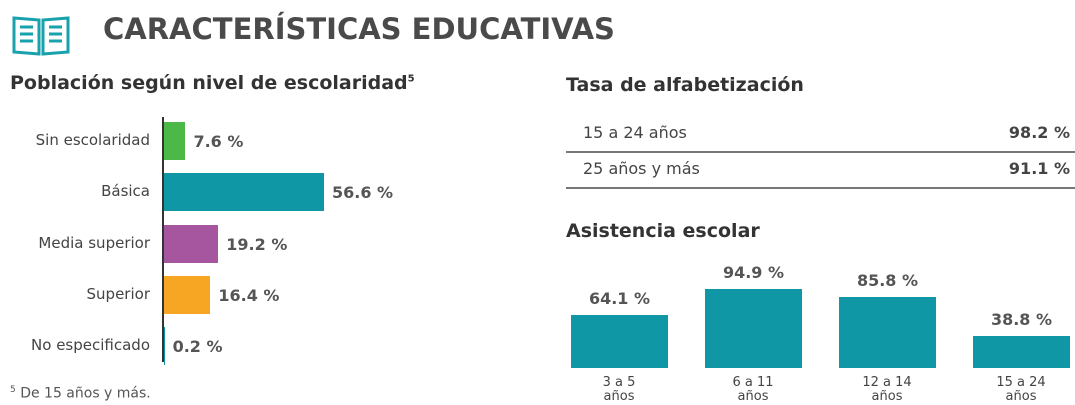  What do you see at coordinates (1039, 132) in the screenshot?
I see `row-value: 98.2 %` at bounding box center [1039, 132].